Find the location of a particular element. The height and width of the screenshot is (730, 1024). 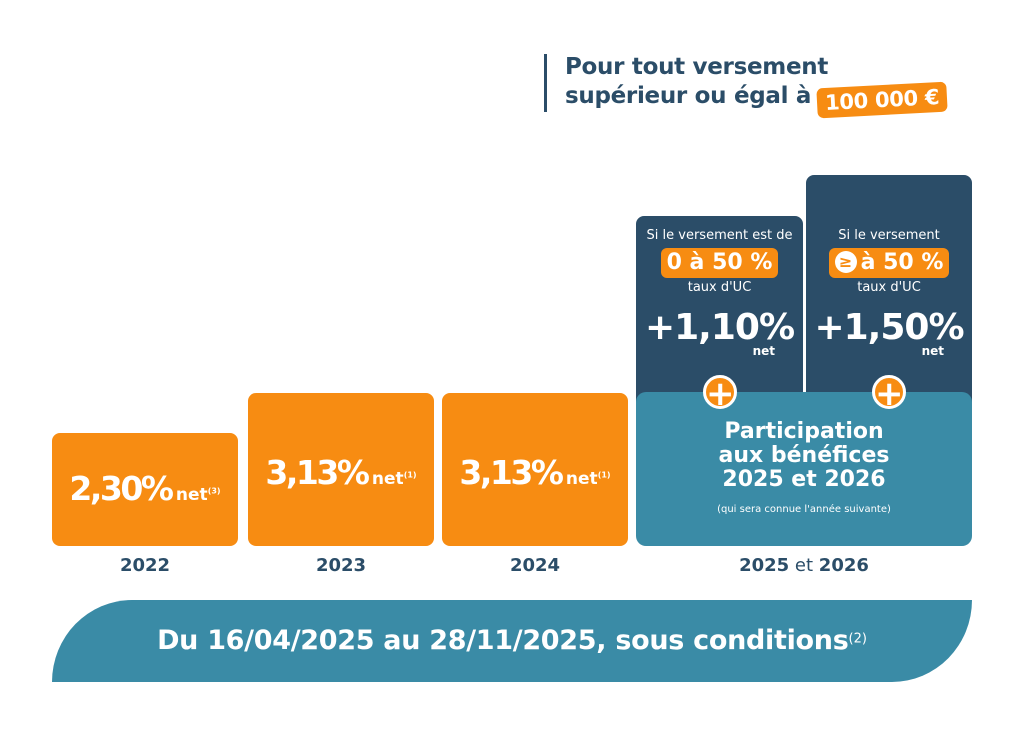

year-label-2023-text: 2023 is located at coordinates (341, 565).